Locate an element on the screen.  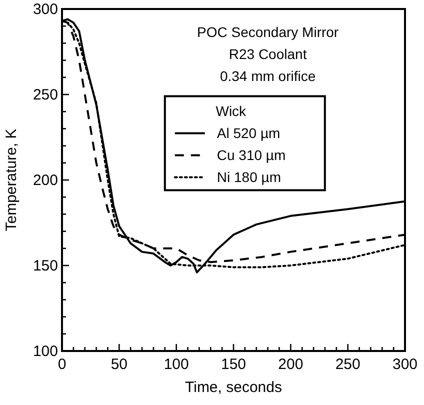
x-tick-label: 100 is located at coordinates (176, 364).